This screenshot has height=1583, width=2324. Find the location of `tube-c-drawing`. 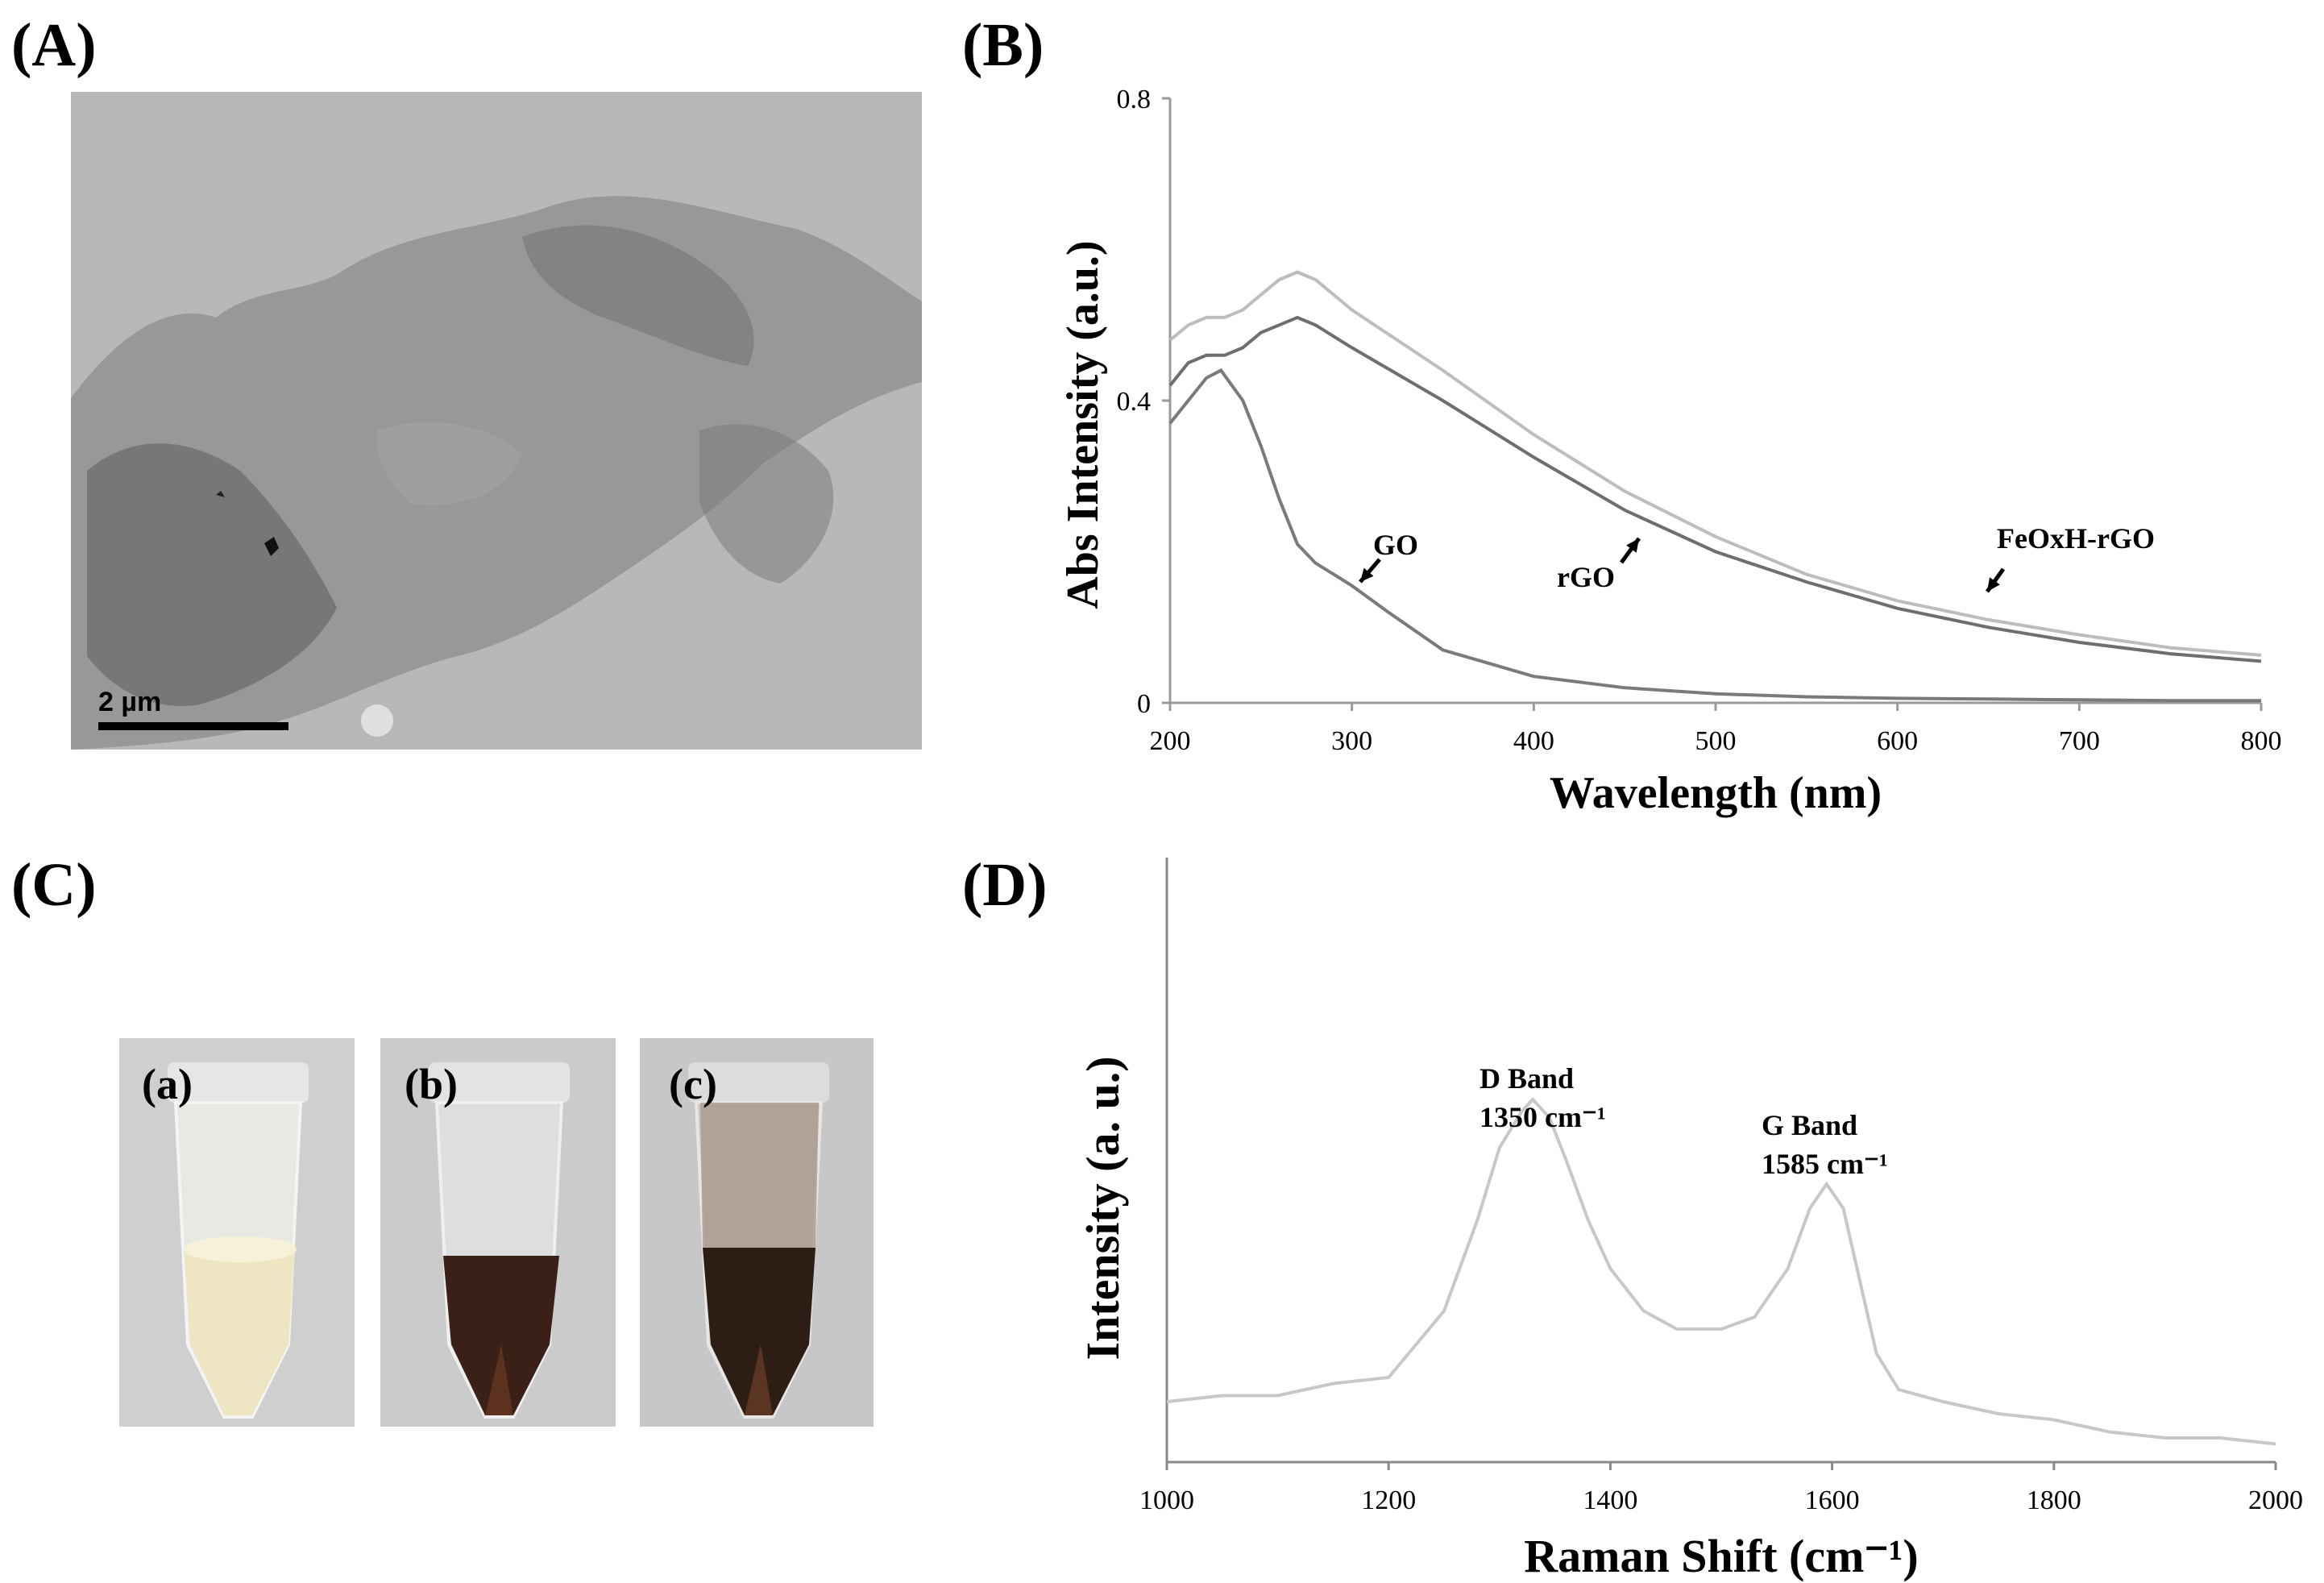

tube-c-drawing is located at coordinates (757, 1232).